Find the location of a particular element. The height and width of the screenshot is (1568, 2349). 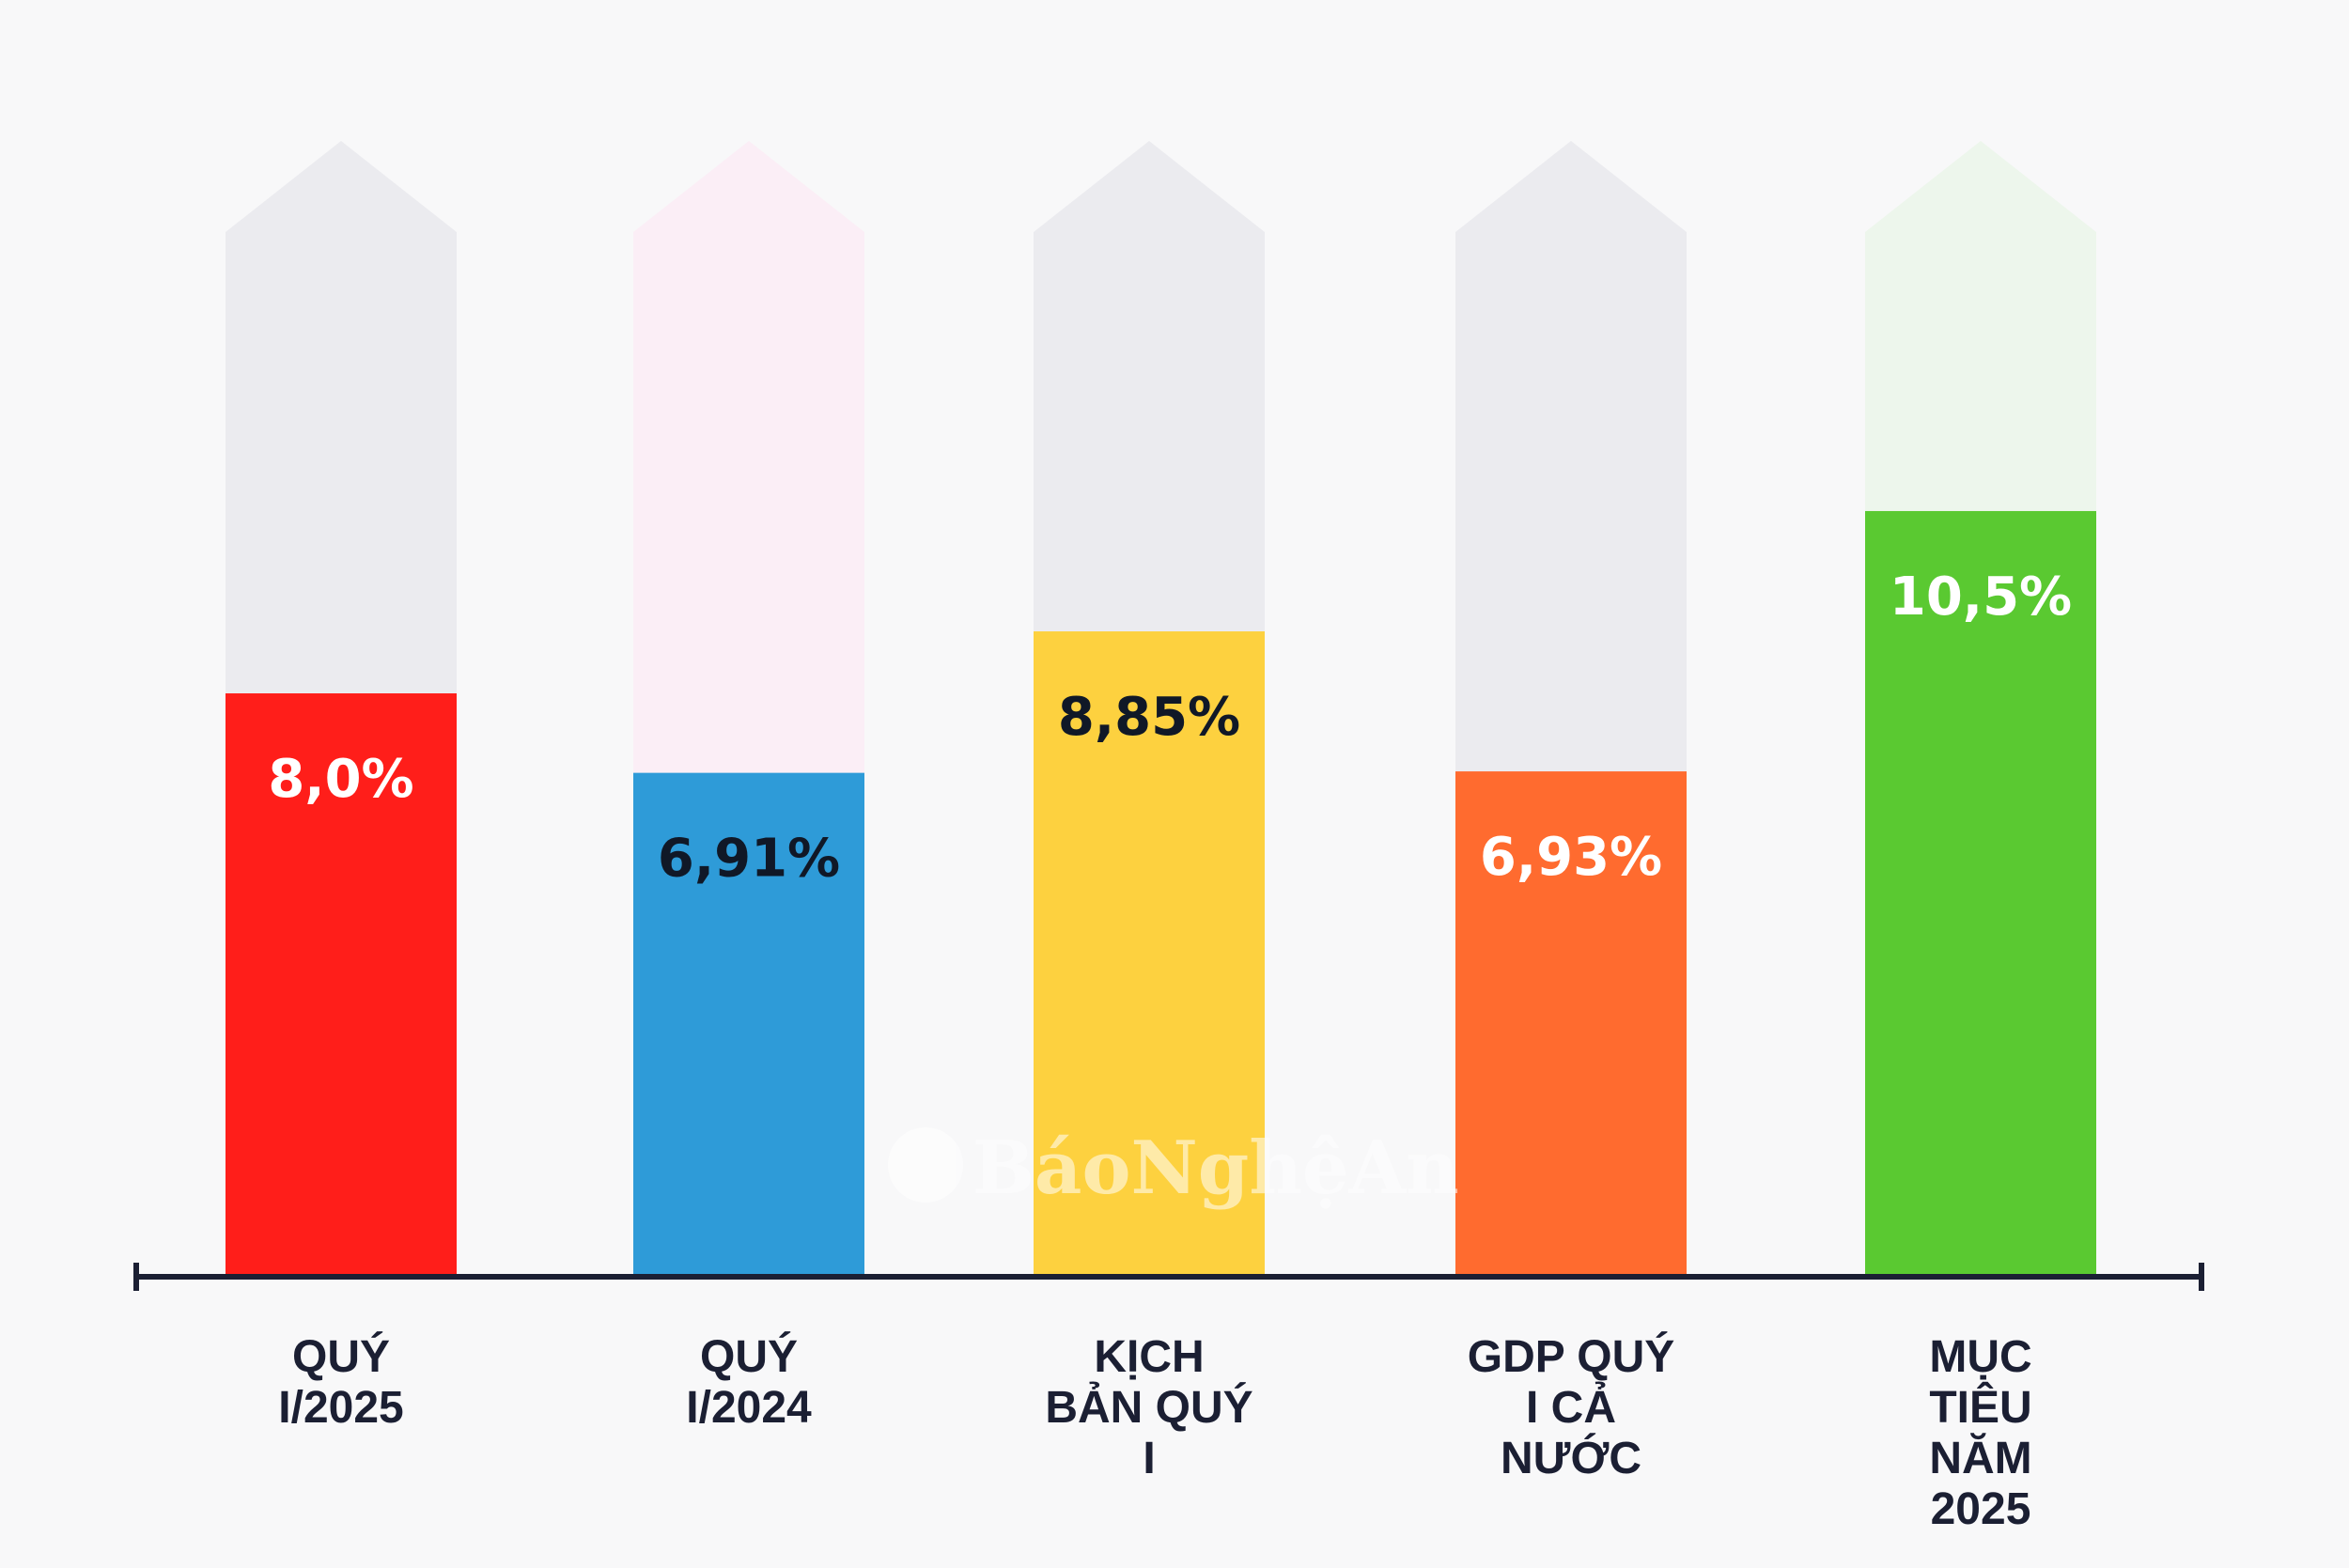

bar-value-label-2: 8,85% is located at coordinates (1149, 717).